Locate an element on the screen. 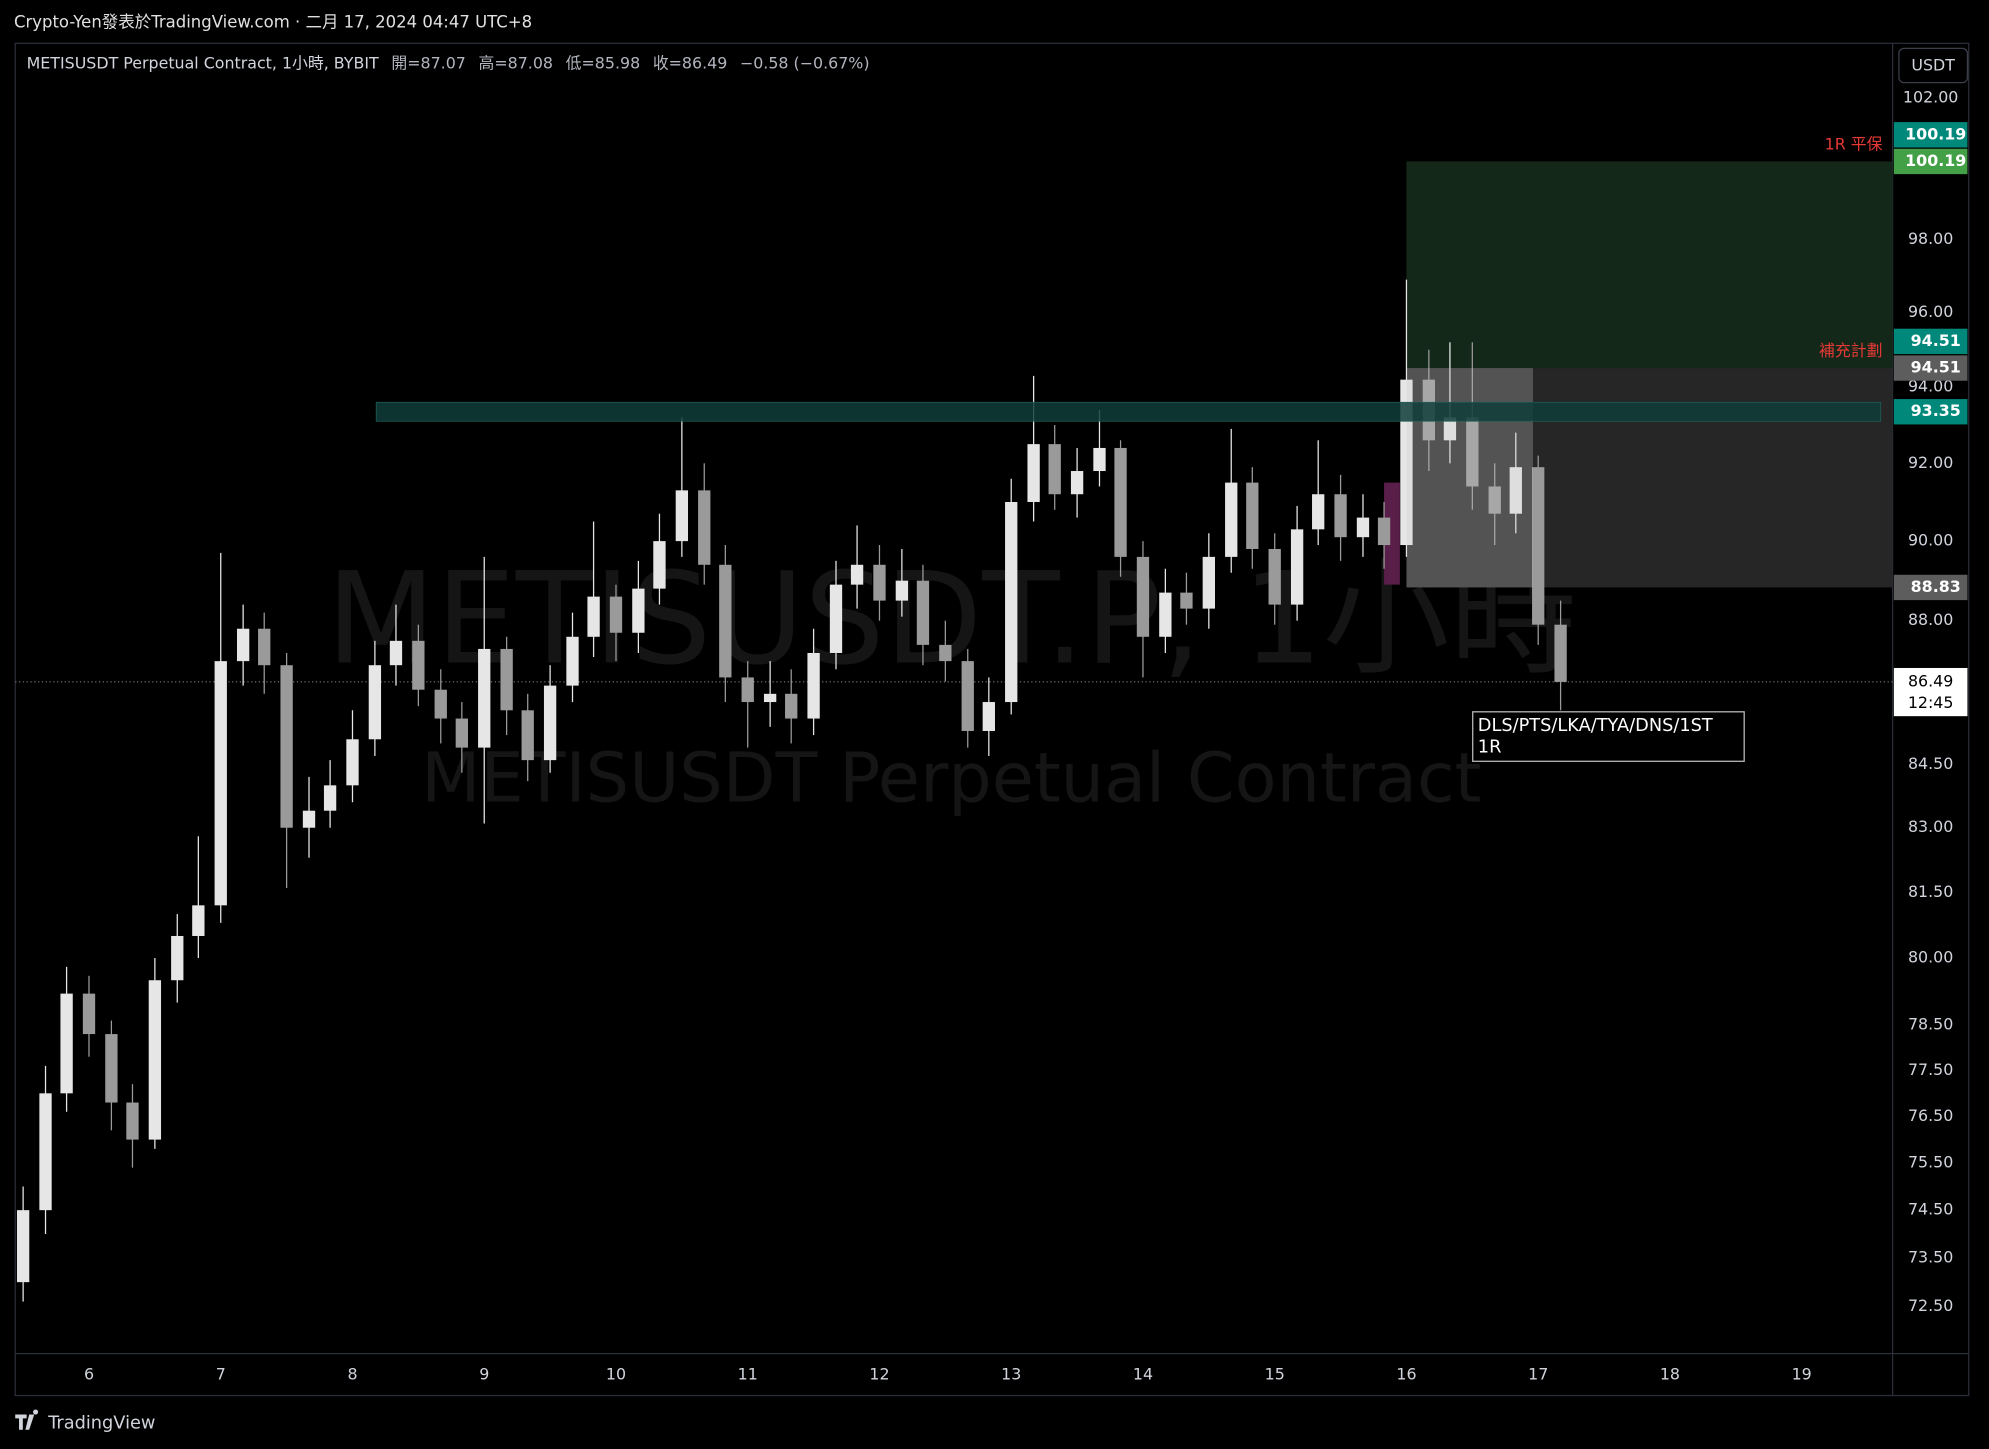  last-price-bg is located at coordinates (1930, 692).